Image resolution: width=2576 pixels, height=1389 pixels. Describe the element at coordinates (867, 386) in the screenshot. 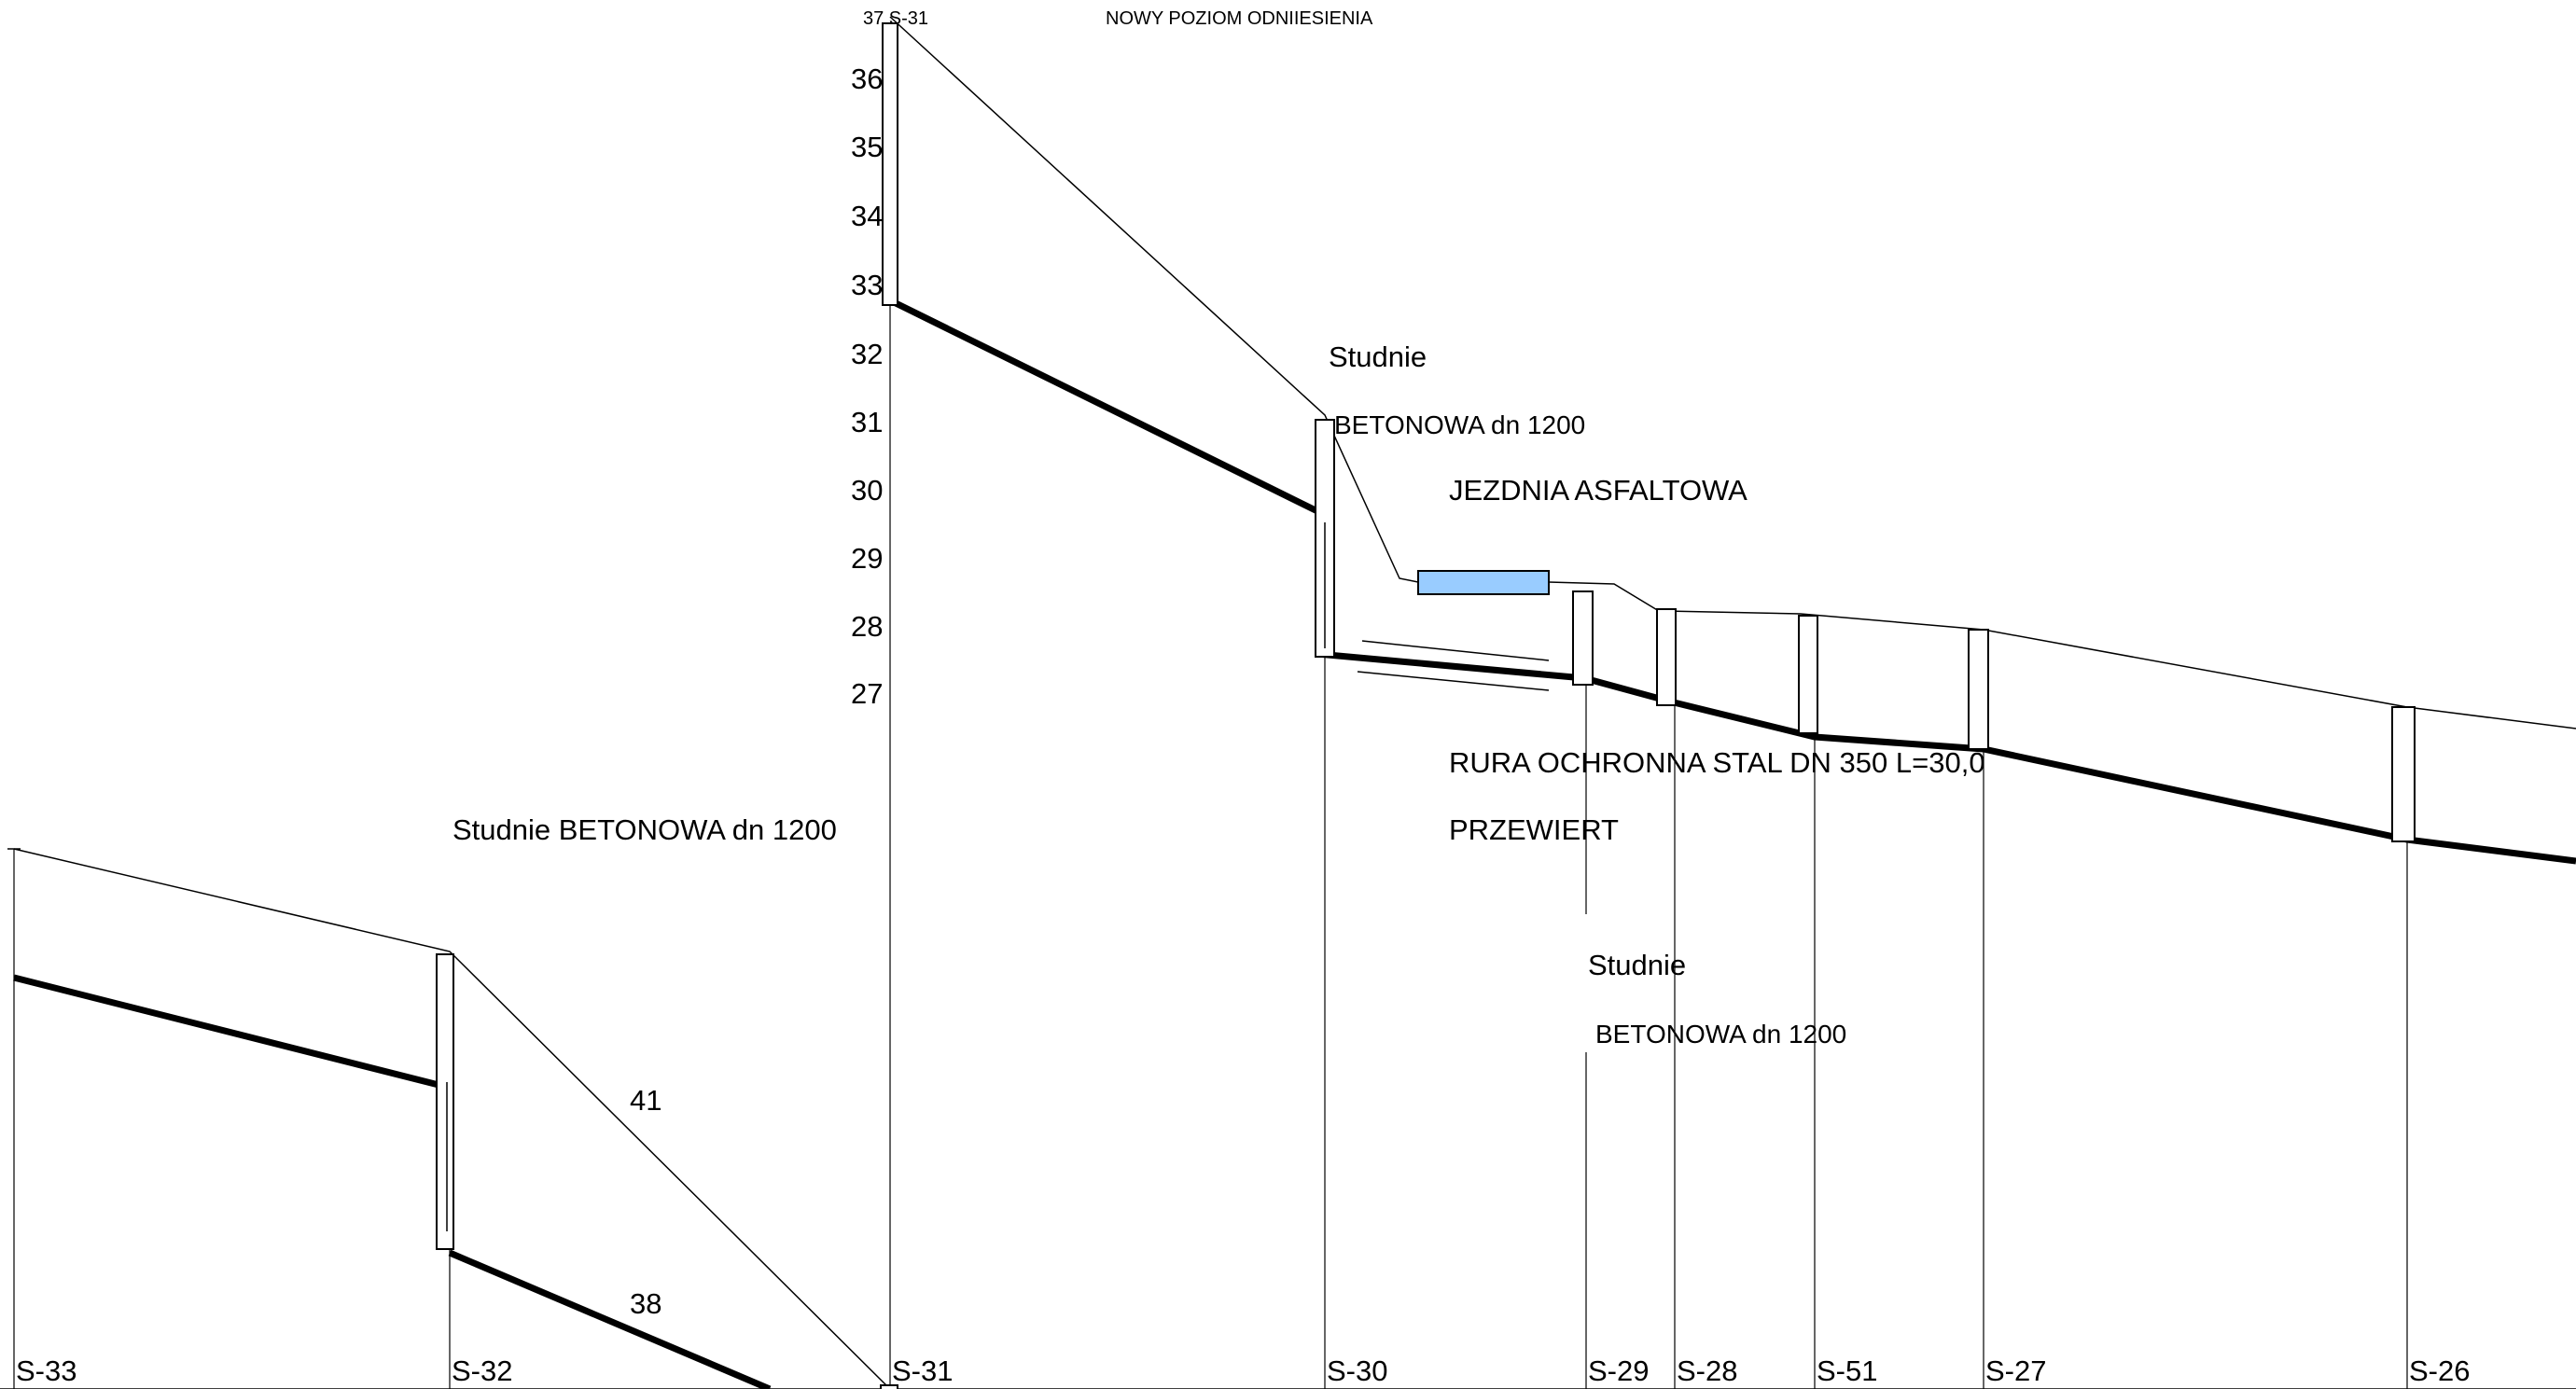

I see `elevation-scale: 36 35 34 33 32 31 30 29 28 27` at that location.